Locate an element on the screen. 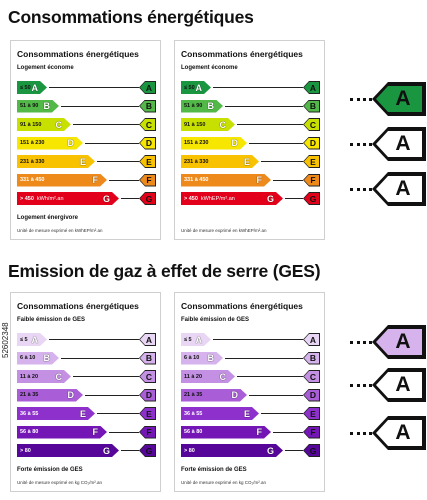  rating-range: 91 à 150 is located at coordinates (195, 124).